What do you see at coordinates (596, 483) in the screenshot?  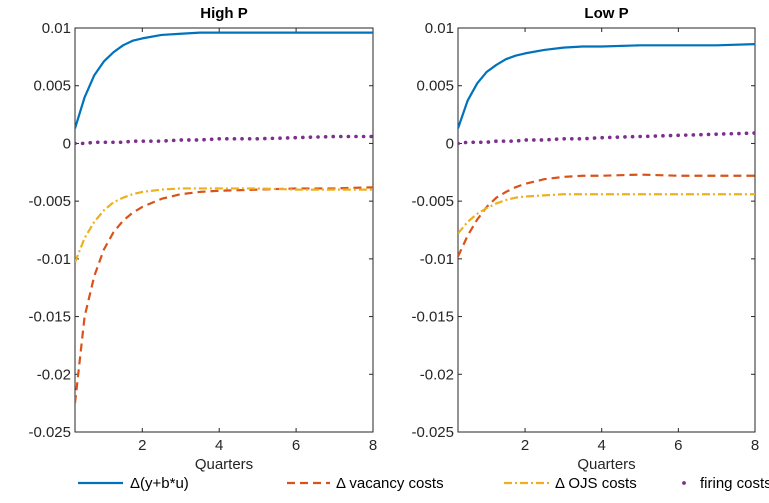 I see `legend-label: Δ OJS costs` at bounding box center [596, 483].